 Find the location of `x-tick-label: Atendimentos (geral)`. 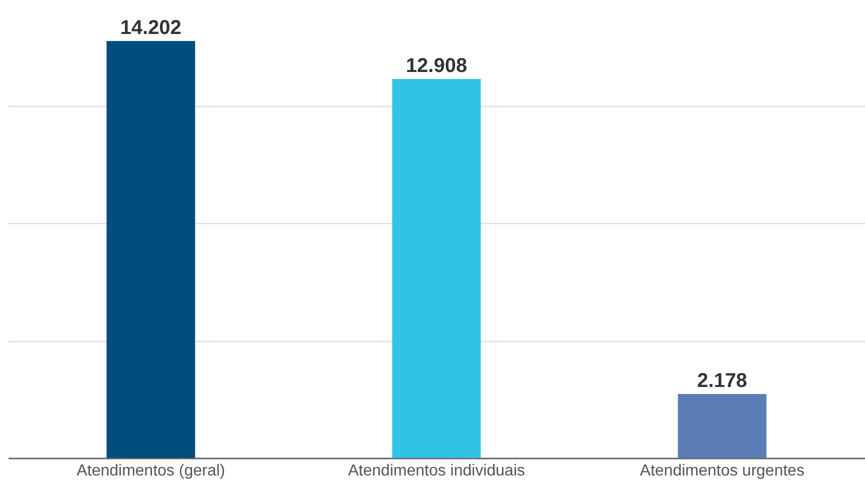

x-tick-label: Atendimentos (geral) is located at coordinates (151, 471).